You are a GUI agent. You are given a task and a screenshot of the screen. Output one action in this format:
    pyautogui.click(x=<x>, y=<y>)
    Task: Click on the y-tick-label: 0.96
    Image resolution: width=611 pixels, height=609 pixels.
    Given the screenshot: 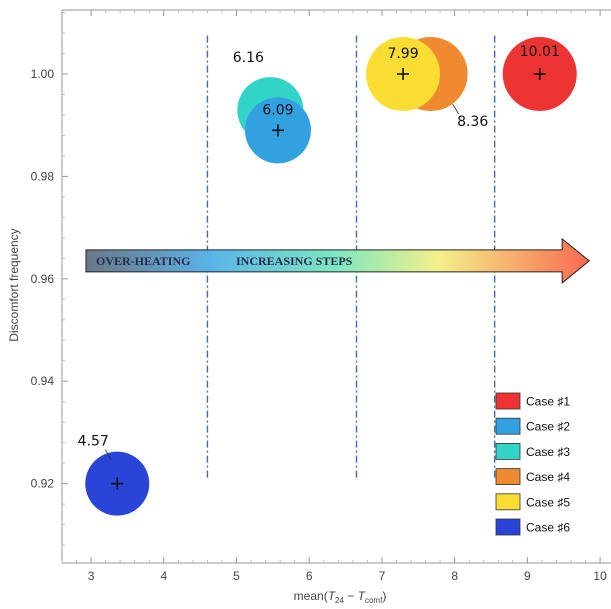 What is the action you would take?
    pyautogui.click(x=43, y=279)
    